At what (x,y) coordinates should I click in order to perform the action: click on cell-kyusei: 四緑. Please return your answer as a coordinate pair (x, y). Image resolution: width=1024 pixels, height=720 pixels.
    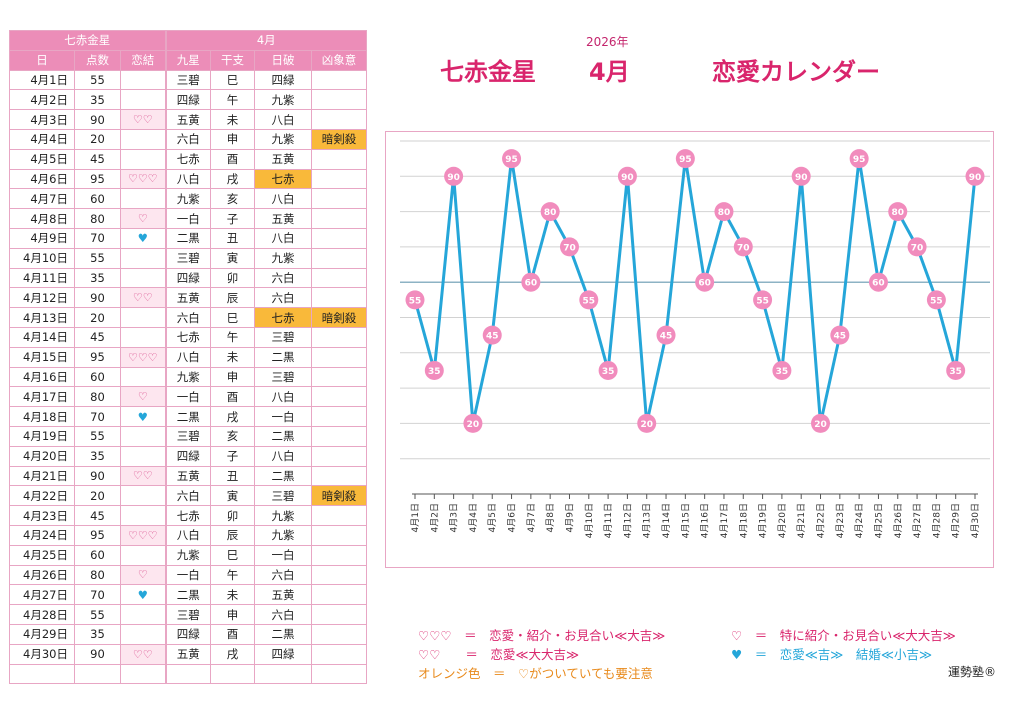
    Looking at the image, I should click on (188, 456).